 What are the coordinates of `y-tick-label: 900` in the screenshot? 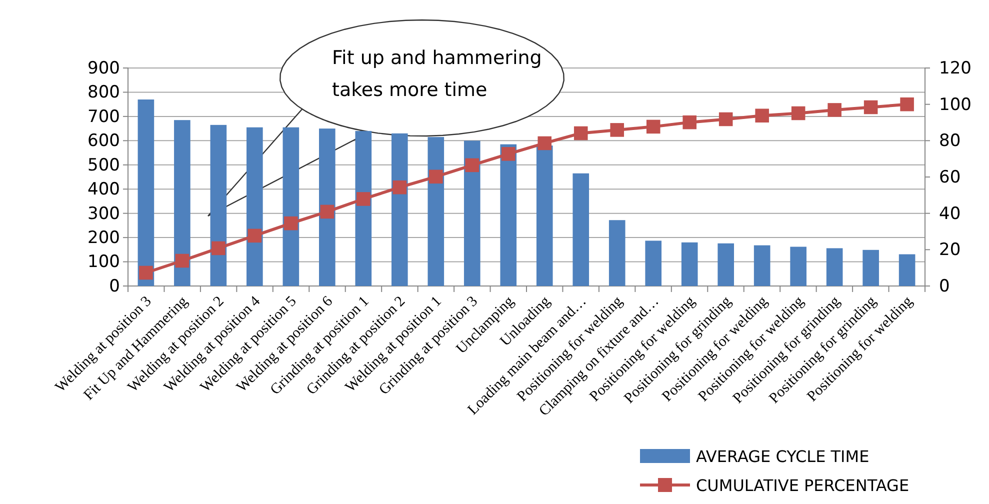 It's located at (104, 68).